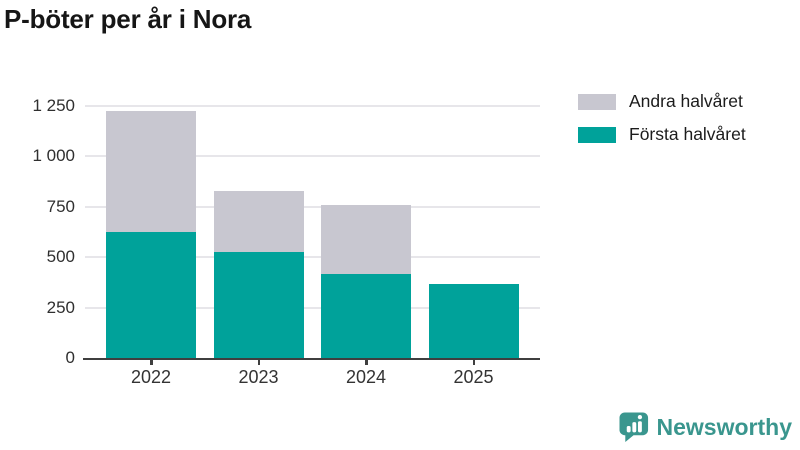 The height and width of the screenshot is (450, 800). I want to click on legend-label-forsta-halvaret: Första halvåret, so click(687, 134).